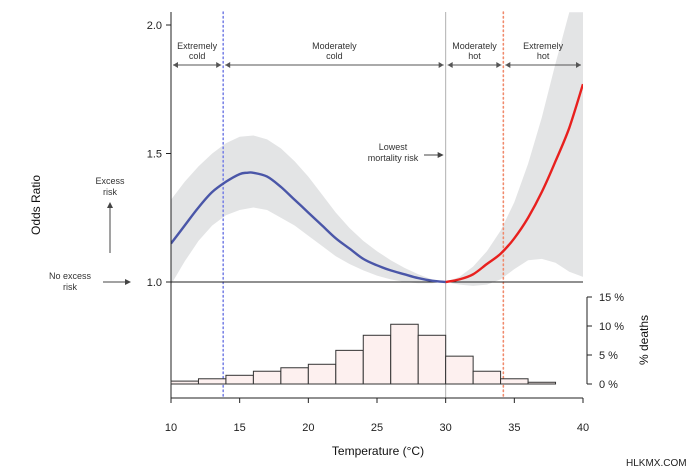  What do you see at coordinates (611, 327) in the screenshot?
I see `hist-y-tick-label: 10 %` at bounding box center [611, 327].